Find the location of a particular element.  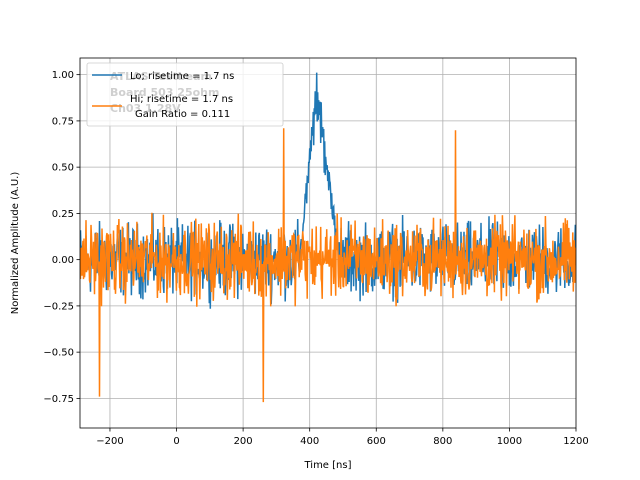

x-axis: −200 0 200 400 600 800 1000 1200 is located at coordinates (342, 437).